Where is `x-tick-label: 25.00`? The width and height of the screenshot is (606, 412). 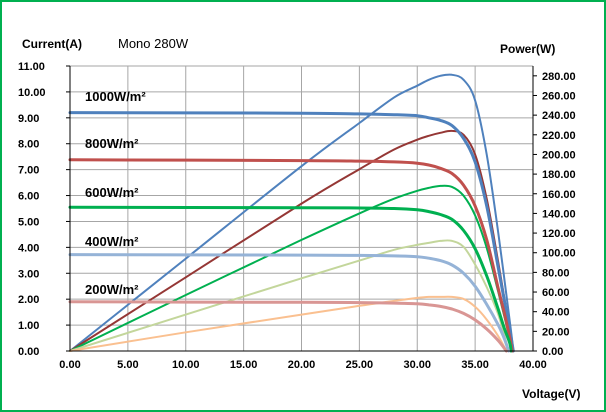 x-tick-label: 25.00 is located at coordinates (360, 365).